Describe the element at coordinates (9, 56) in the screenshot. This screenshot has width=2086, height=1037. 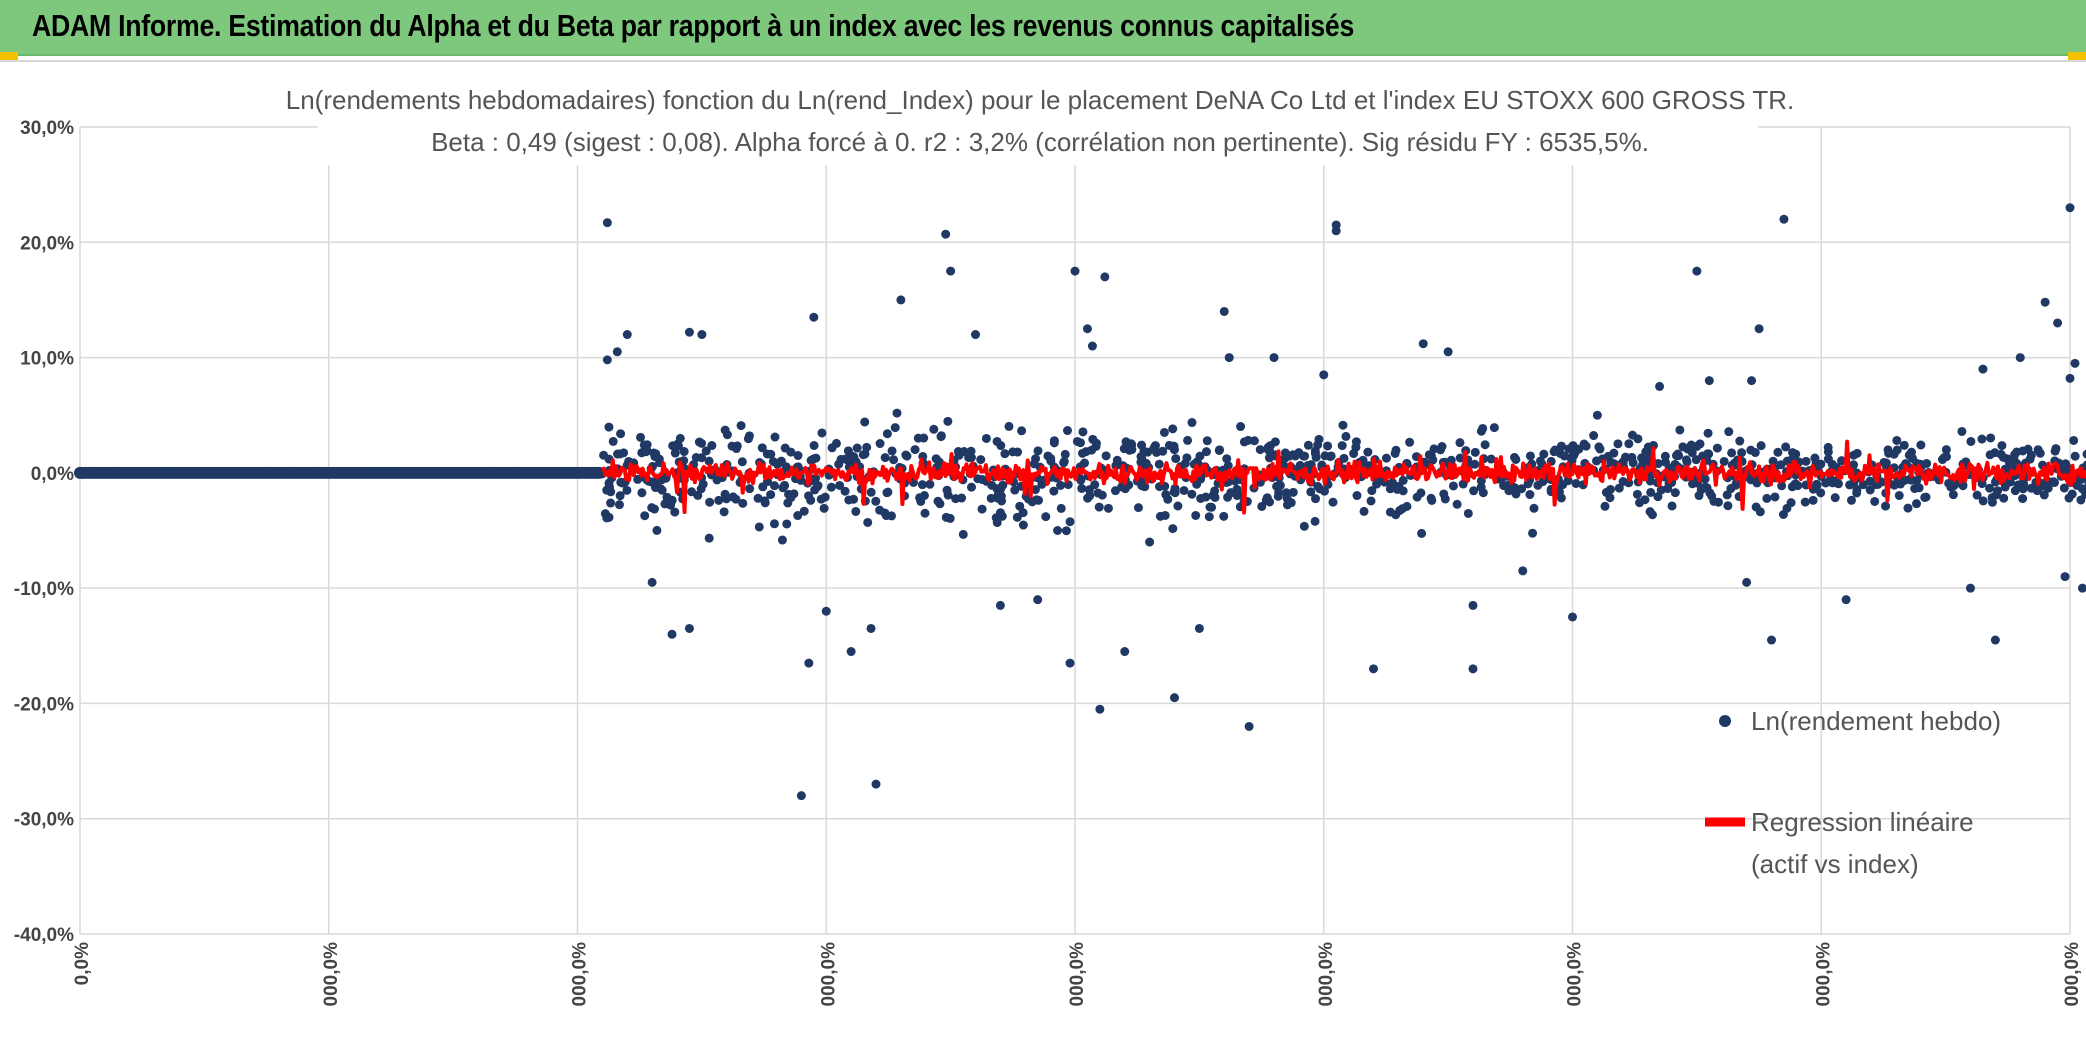
I see `corner-marker-left` at that location.